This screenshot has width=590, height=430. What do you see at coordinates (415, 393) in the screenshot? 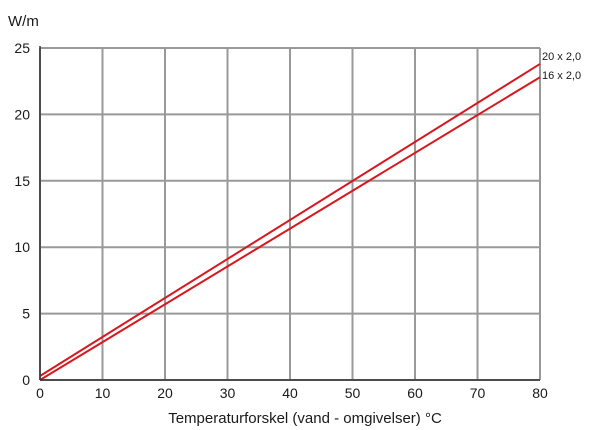
I see `x-tick-label: 60` at bounding box center [415, 393].